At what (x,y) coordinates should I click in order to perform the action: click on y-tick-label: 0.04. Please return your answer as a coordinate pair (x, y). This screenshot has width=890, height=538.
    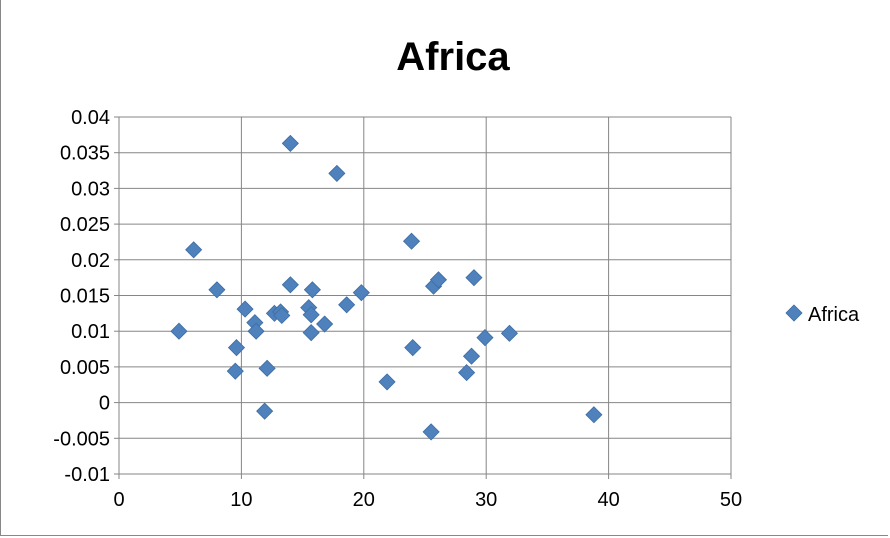
    Looking at the image, I should click on (90, 118).